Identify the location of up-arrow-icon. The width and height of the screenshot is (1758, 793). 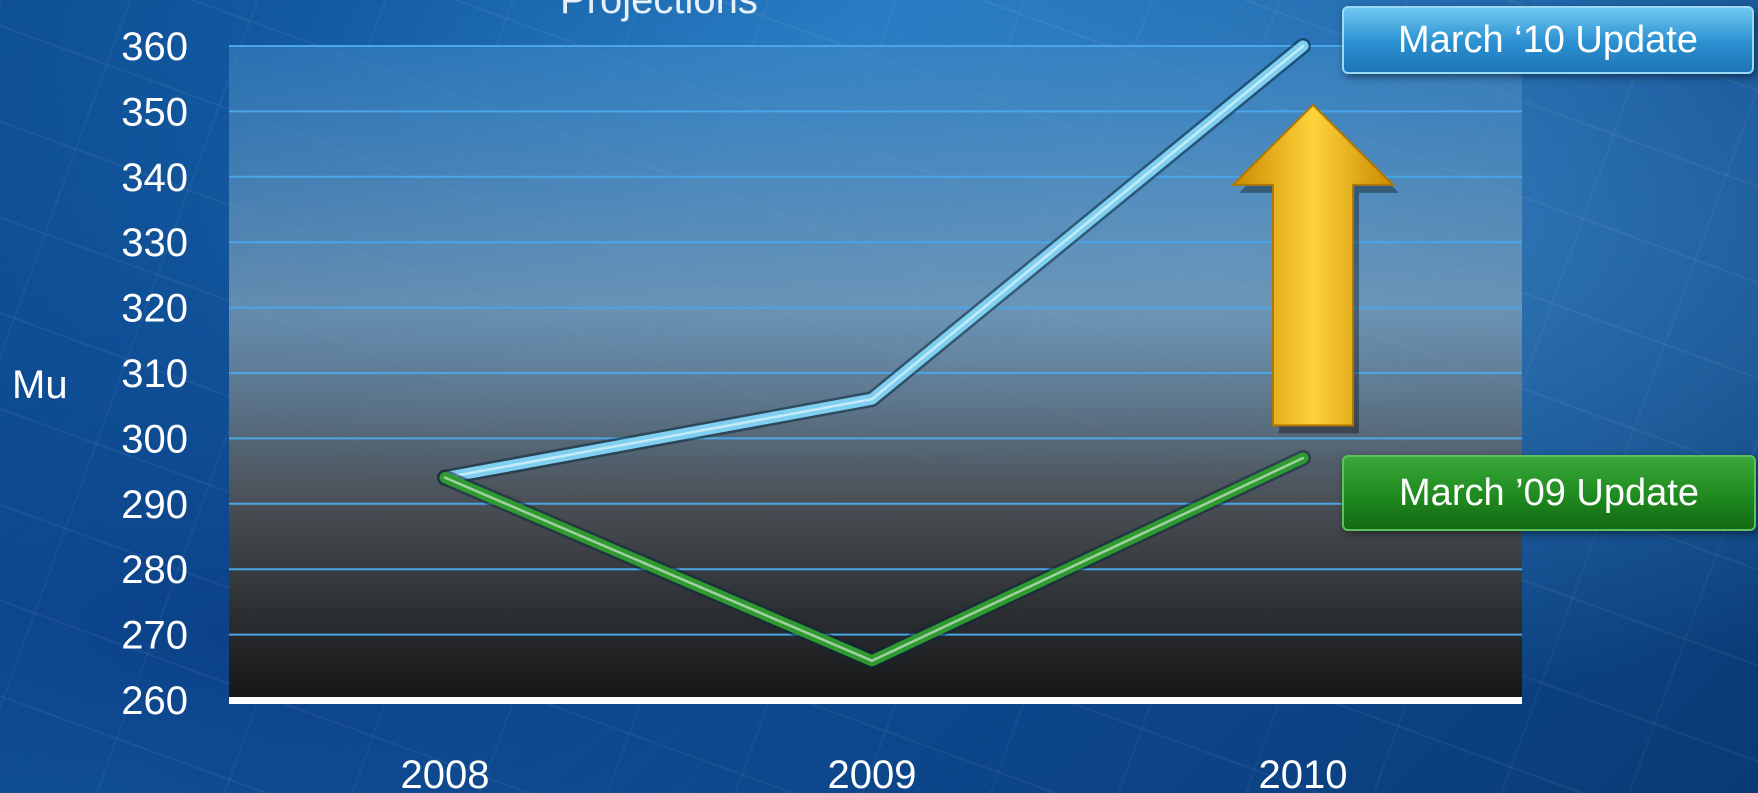
(1313, 265).